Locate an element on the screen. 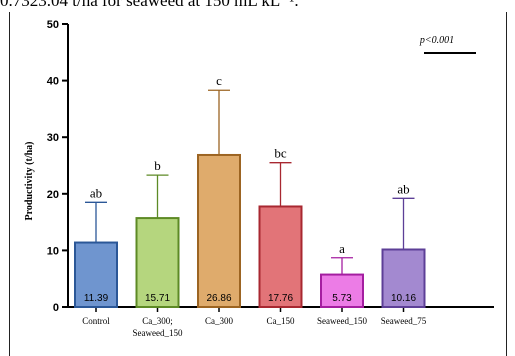 This screenshot has height=356, width=515. bar-group: 5.73 a Seaweed_150 is located at coordinates (342, 283).